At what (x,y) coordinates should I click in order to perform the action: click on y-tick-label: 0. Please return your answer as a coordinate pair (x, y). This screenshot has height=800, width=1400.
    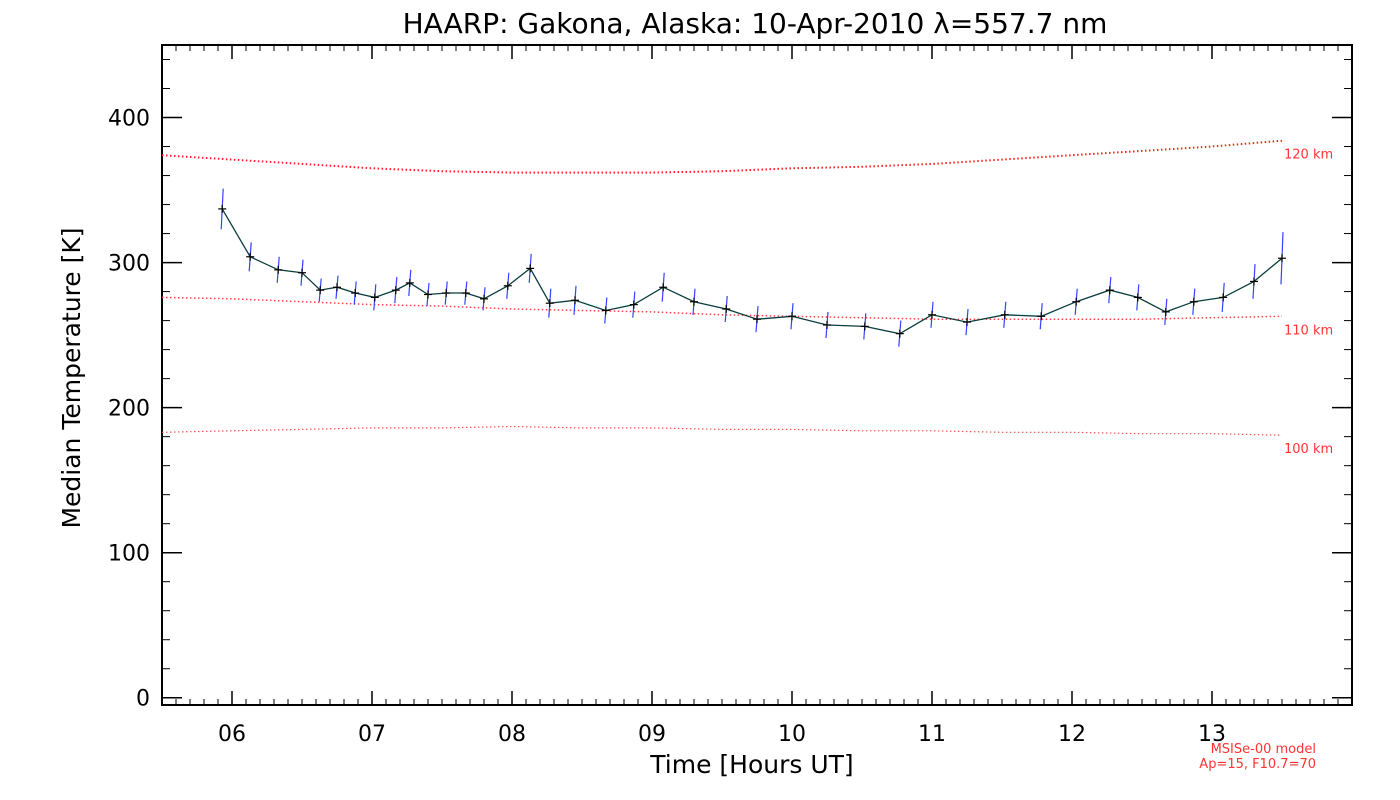
    Looking at the image, I should click on (143, 699).